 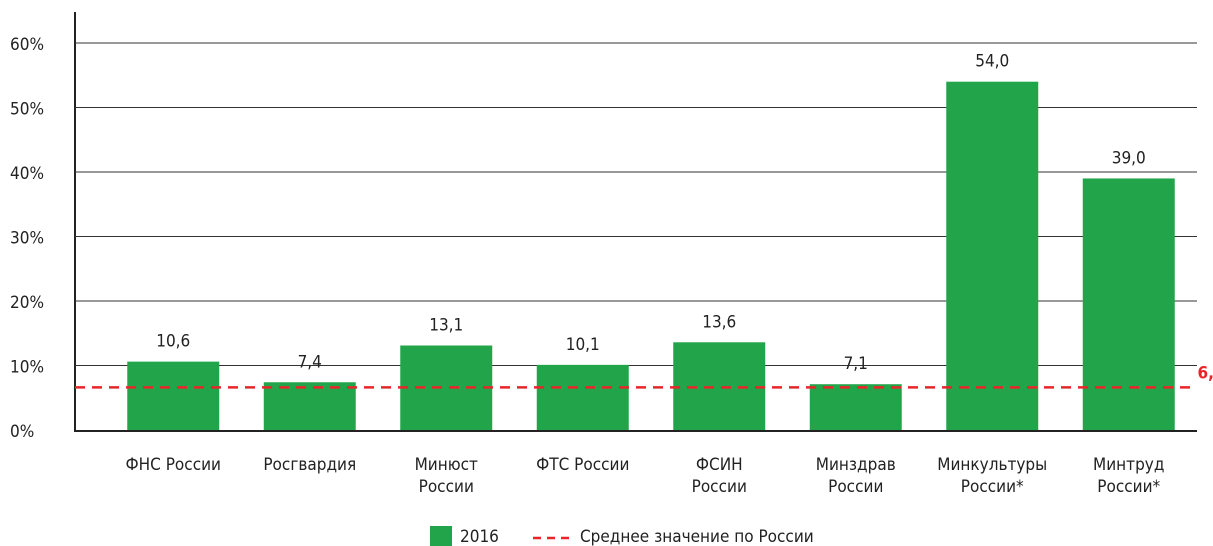 I want to click on data-label: 10,6, so click(x=173, y=342).